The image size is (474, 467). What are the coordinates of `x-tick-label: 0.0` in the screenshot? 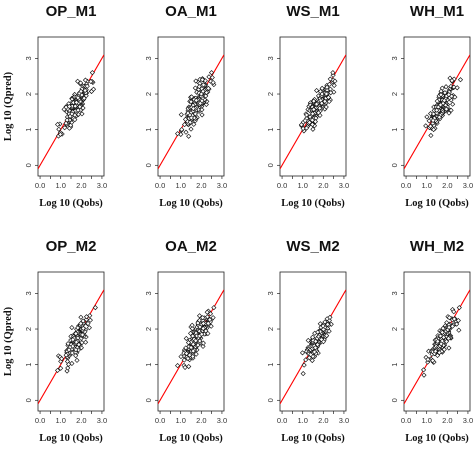 It's located at (406, 420).